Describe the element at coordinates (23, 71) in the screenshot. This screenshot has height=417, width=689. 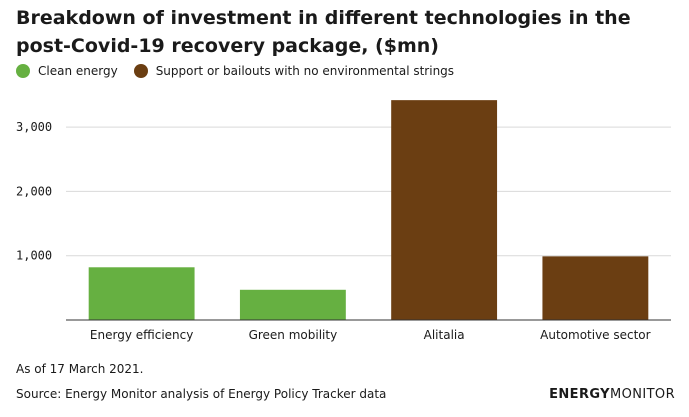
I see `legend-swatch-clean-energy` at that location.